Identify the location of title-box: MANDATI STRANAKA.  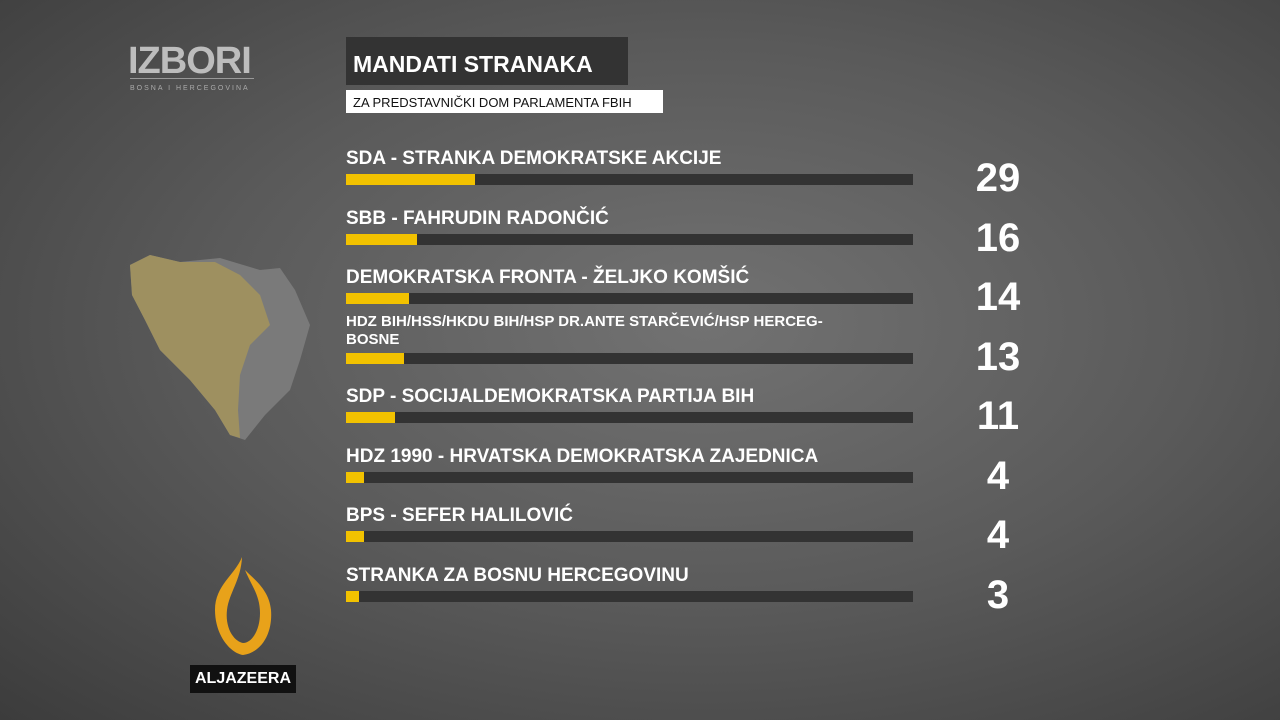
(487, 61).